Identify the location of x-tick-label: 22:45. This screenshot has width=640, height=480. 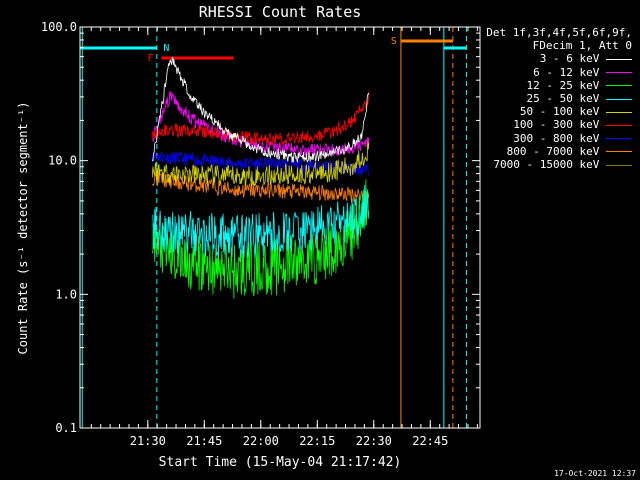
(430, 441).